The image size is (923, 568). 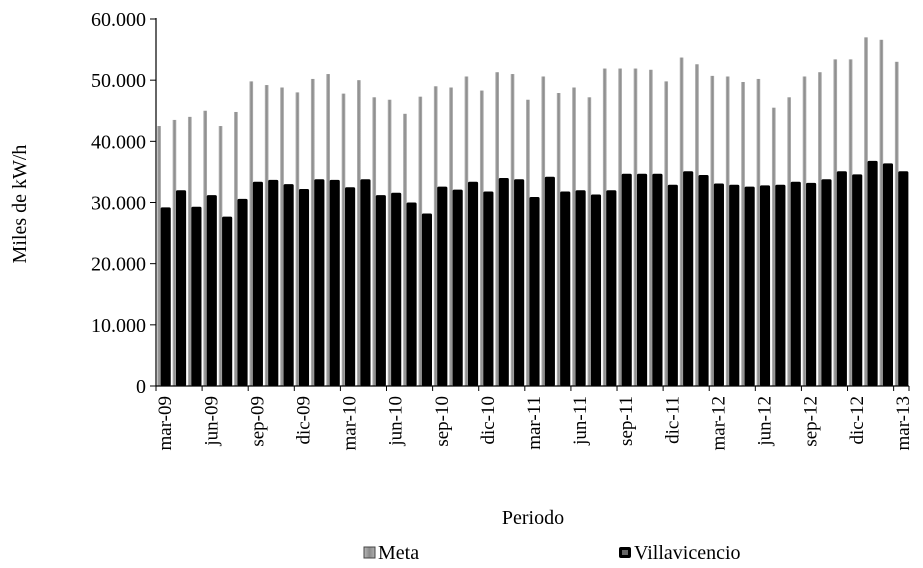 I want to click on x-tick-label: mar-12, so click(x=718, y=423).